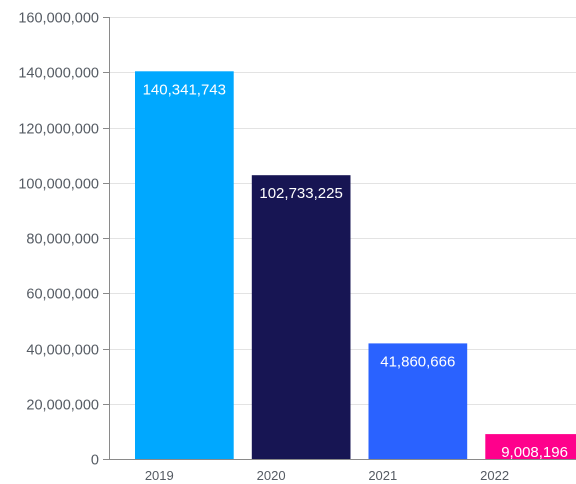 The width and height of the screenshot is (576, 484). Describe the element at coordinates (62, 240) in the screenshot. I see `y-tick-label: 80,000,000` at that location.